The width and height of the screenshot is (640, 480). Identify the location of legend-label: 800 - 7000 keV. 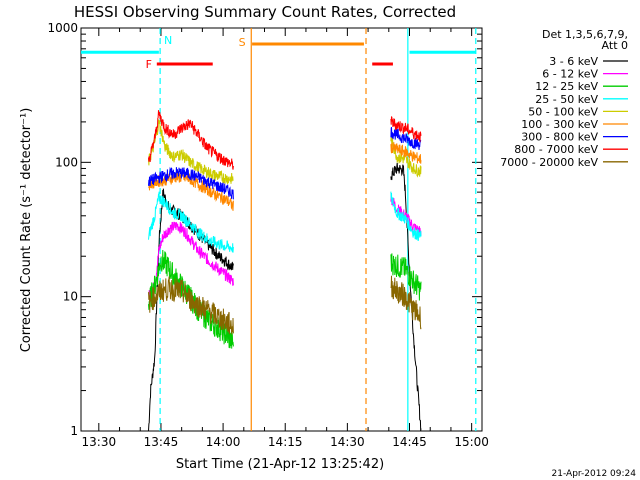
(556, 149).